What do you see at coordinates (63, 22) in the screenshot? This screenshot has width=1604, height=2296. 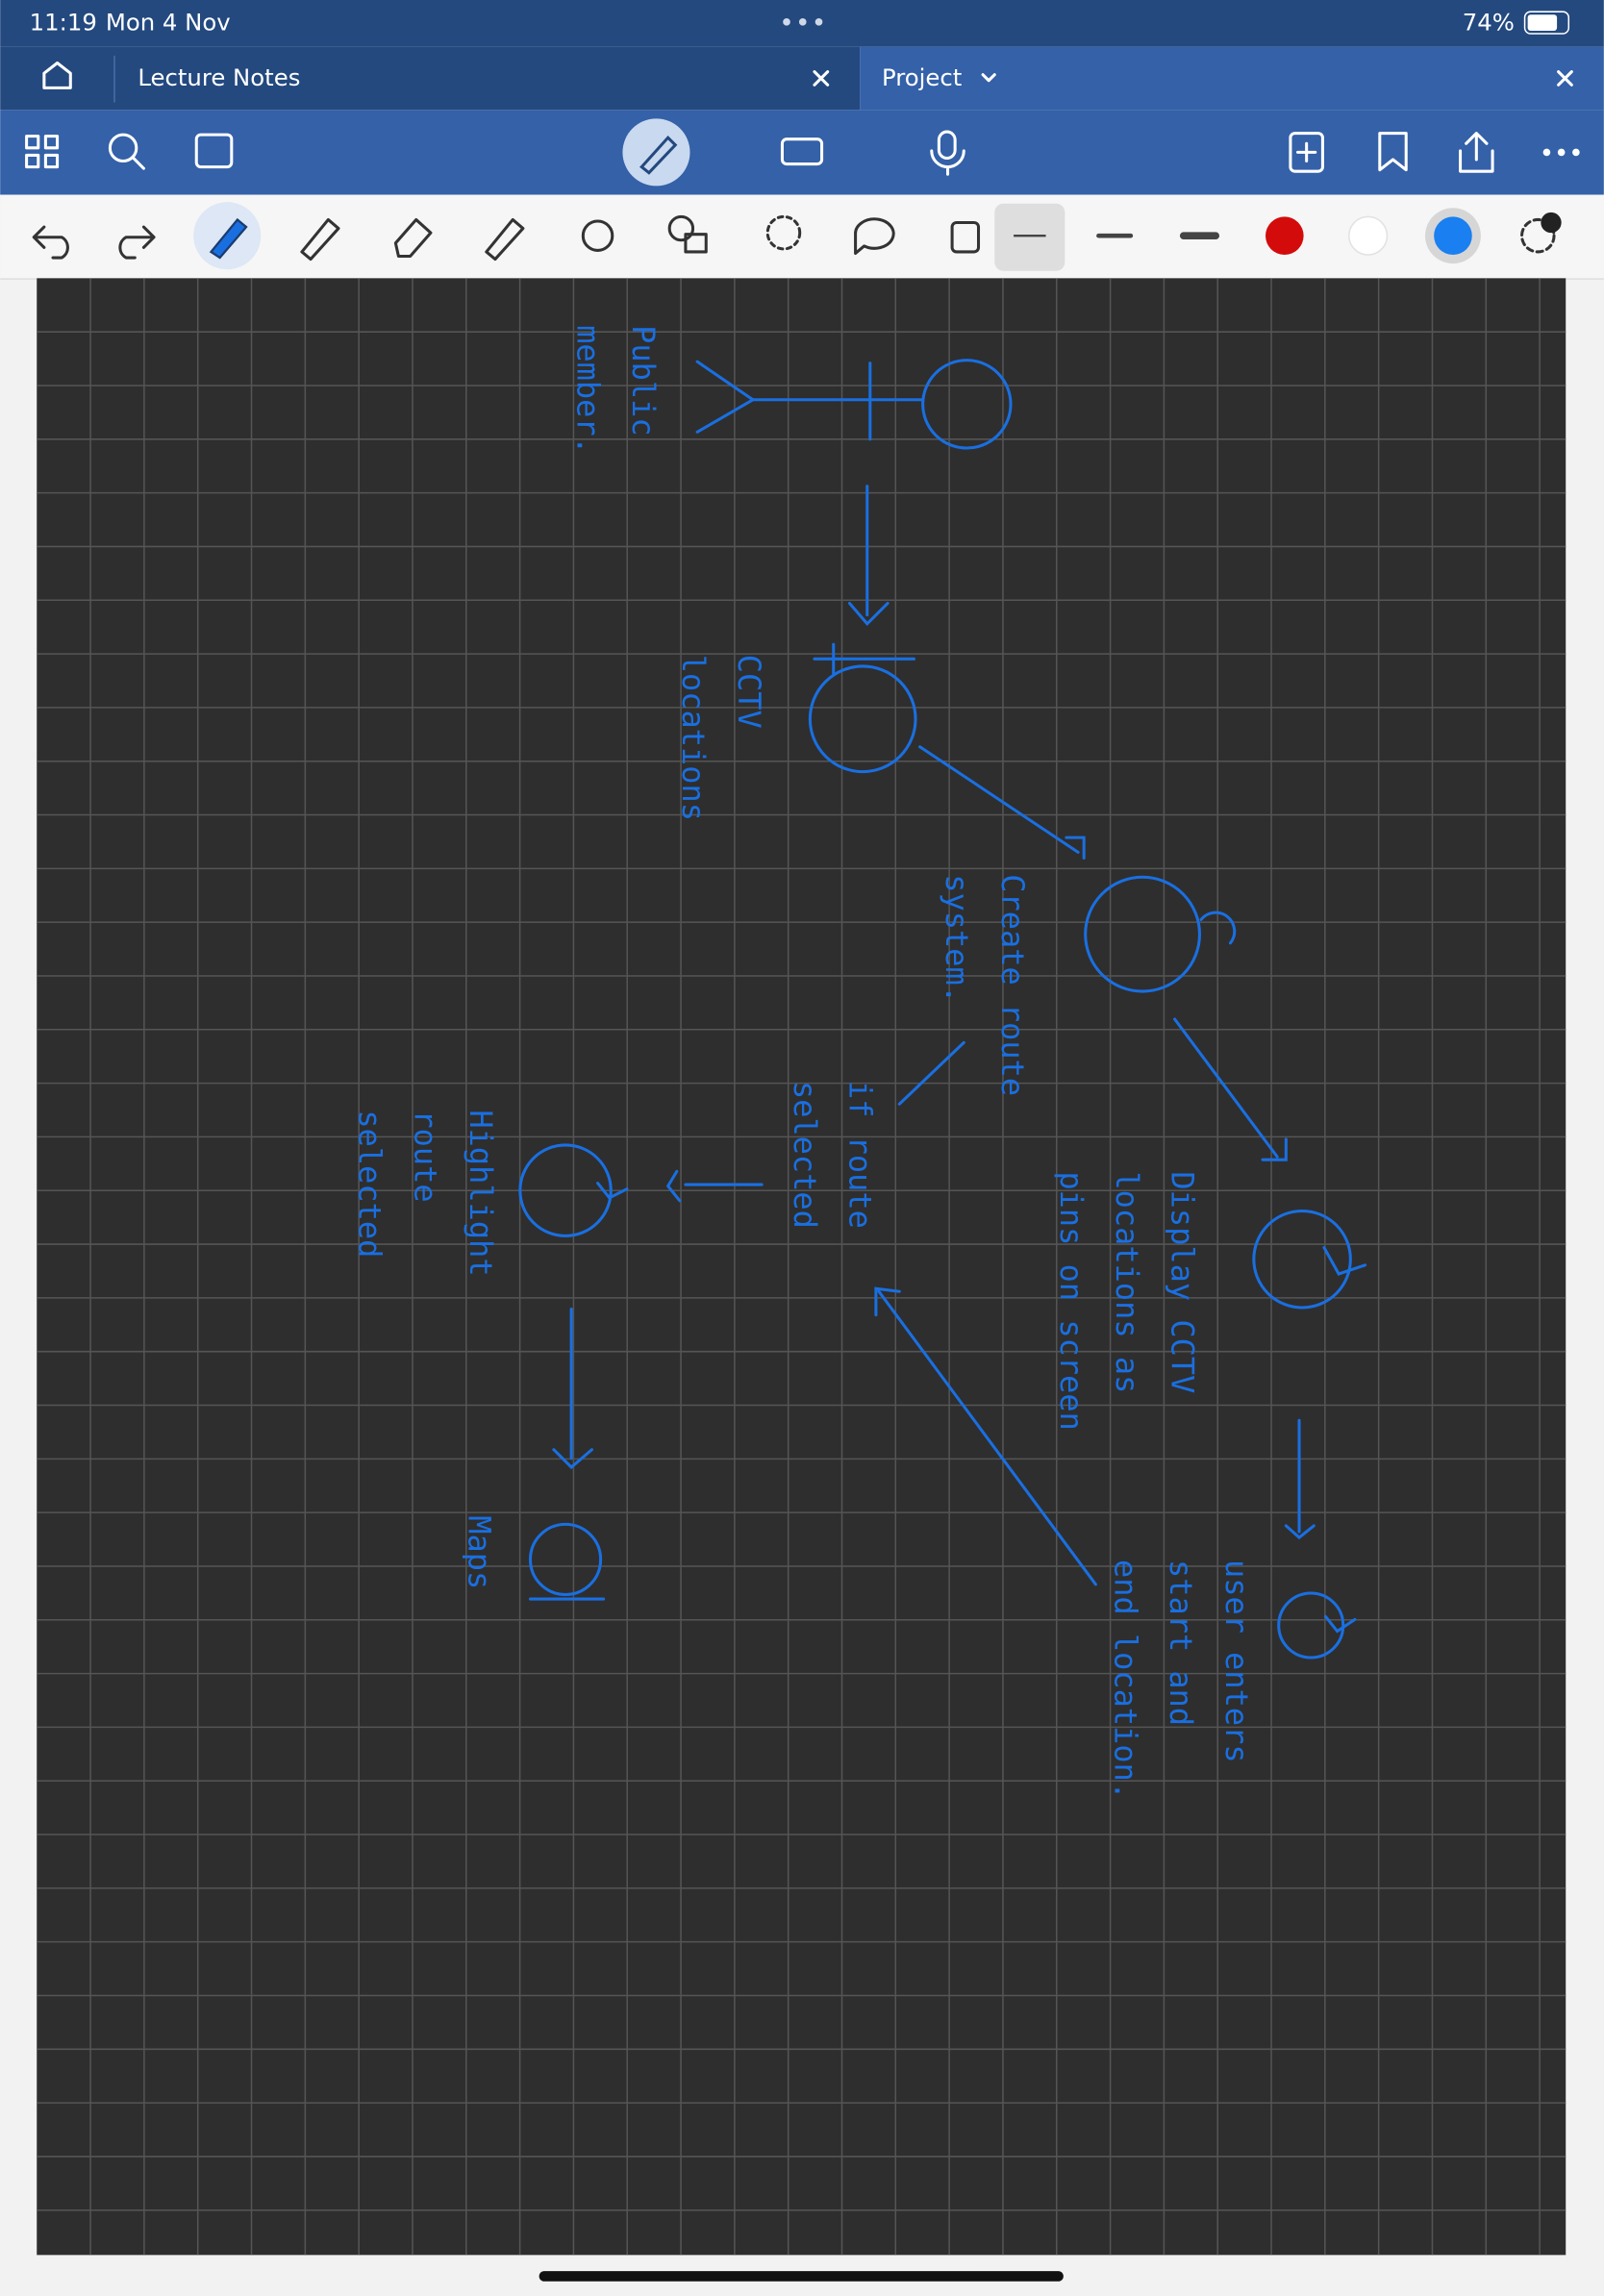 I see `time: 11:19` at bounding box center [63, 22].